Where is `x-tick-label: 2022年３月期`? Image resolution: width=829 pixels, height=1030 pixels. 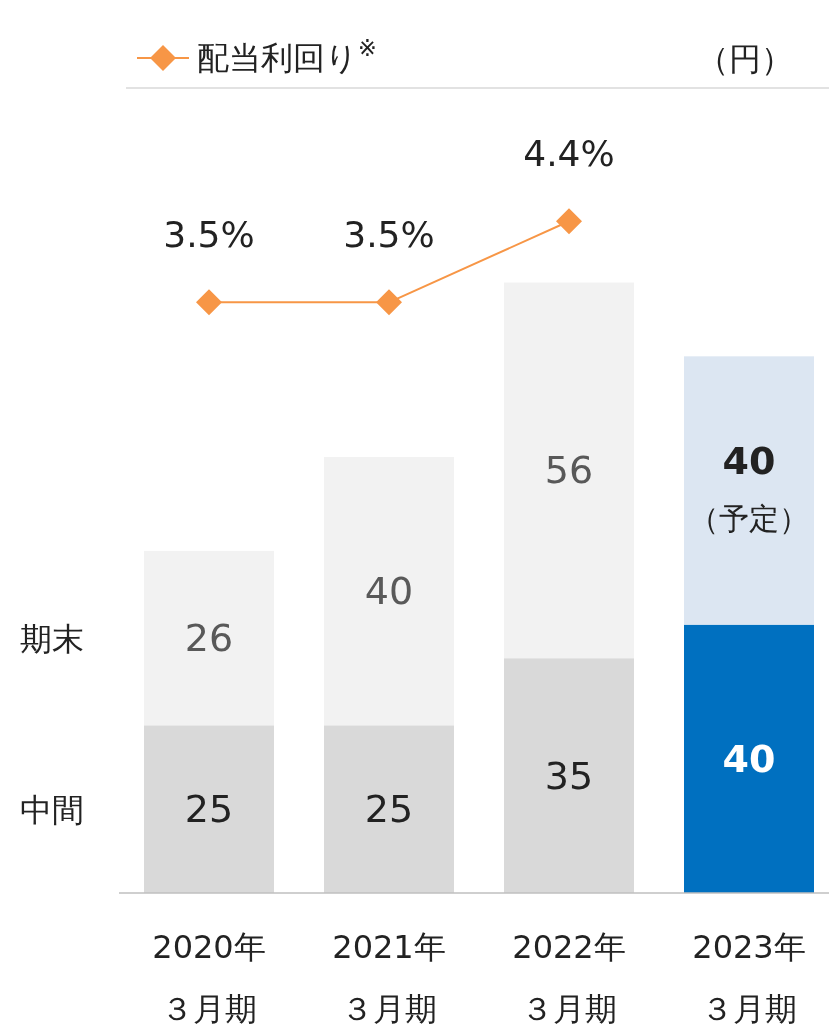 x-tick-label: 2022年３月期 is located at coordinates (569, 978).